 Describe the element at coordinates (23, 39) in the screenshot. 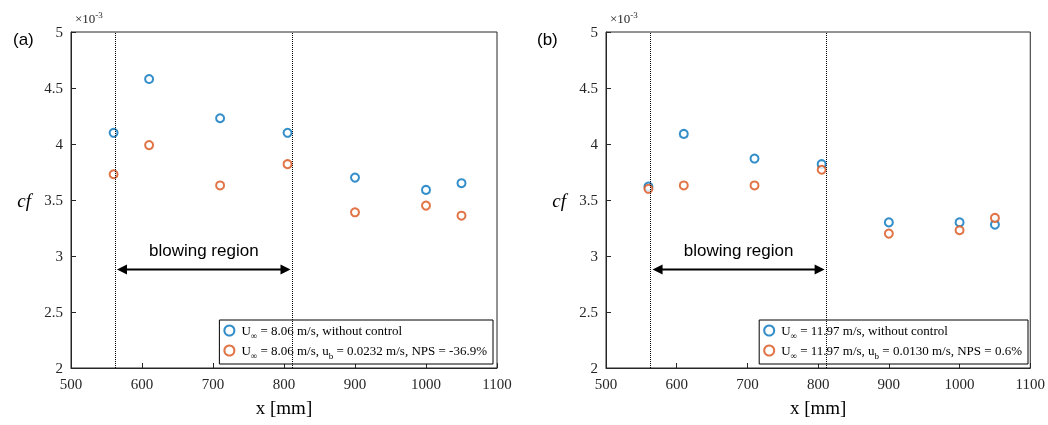

I see `chart-title: (a)` at that location.